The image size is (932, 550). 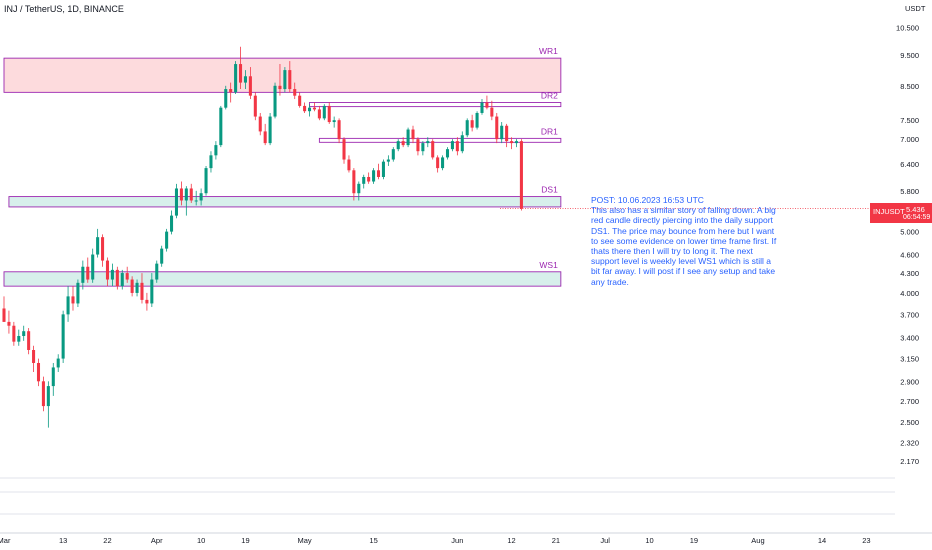 I want to click on zone-dr1, so click(x=440, y=140).